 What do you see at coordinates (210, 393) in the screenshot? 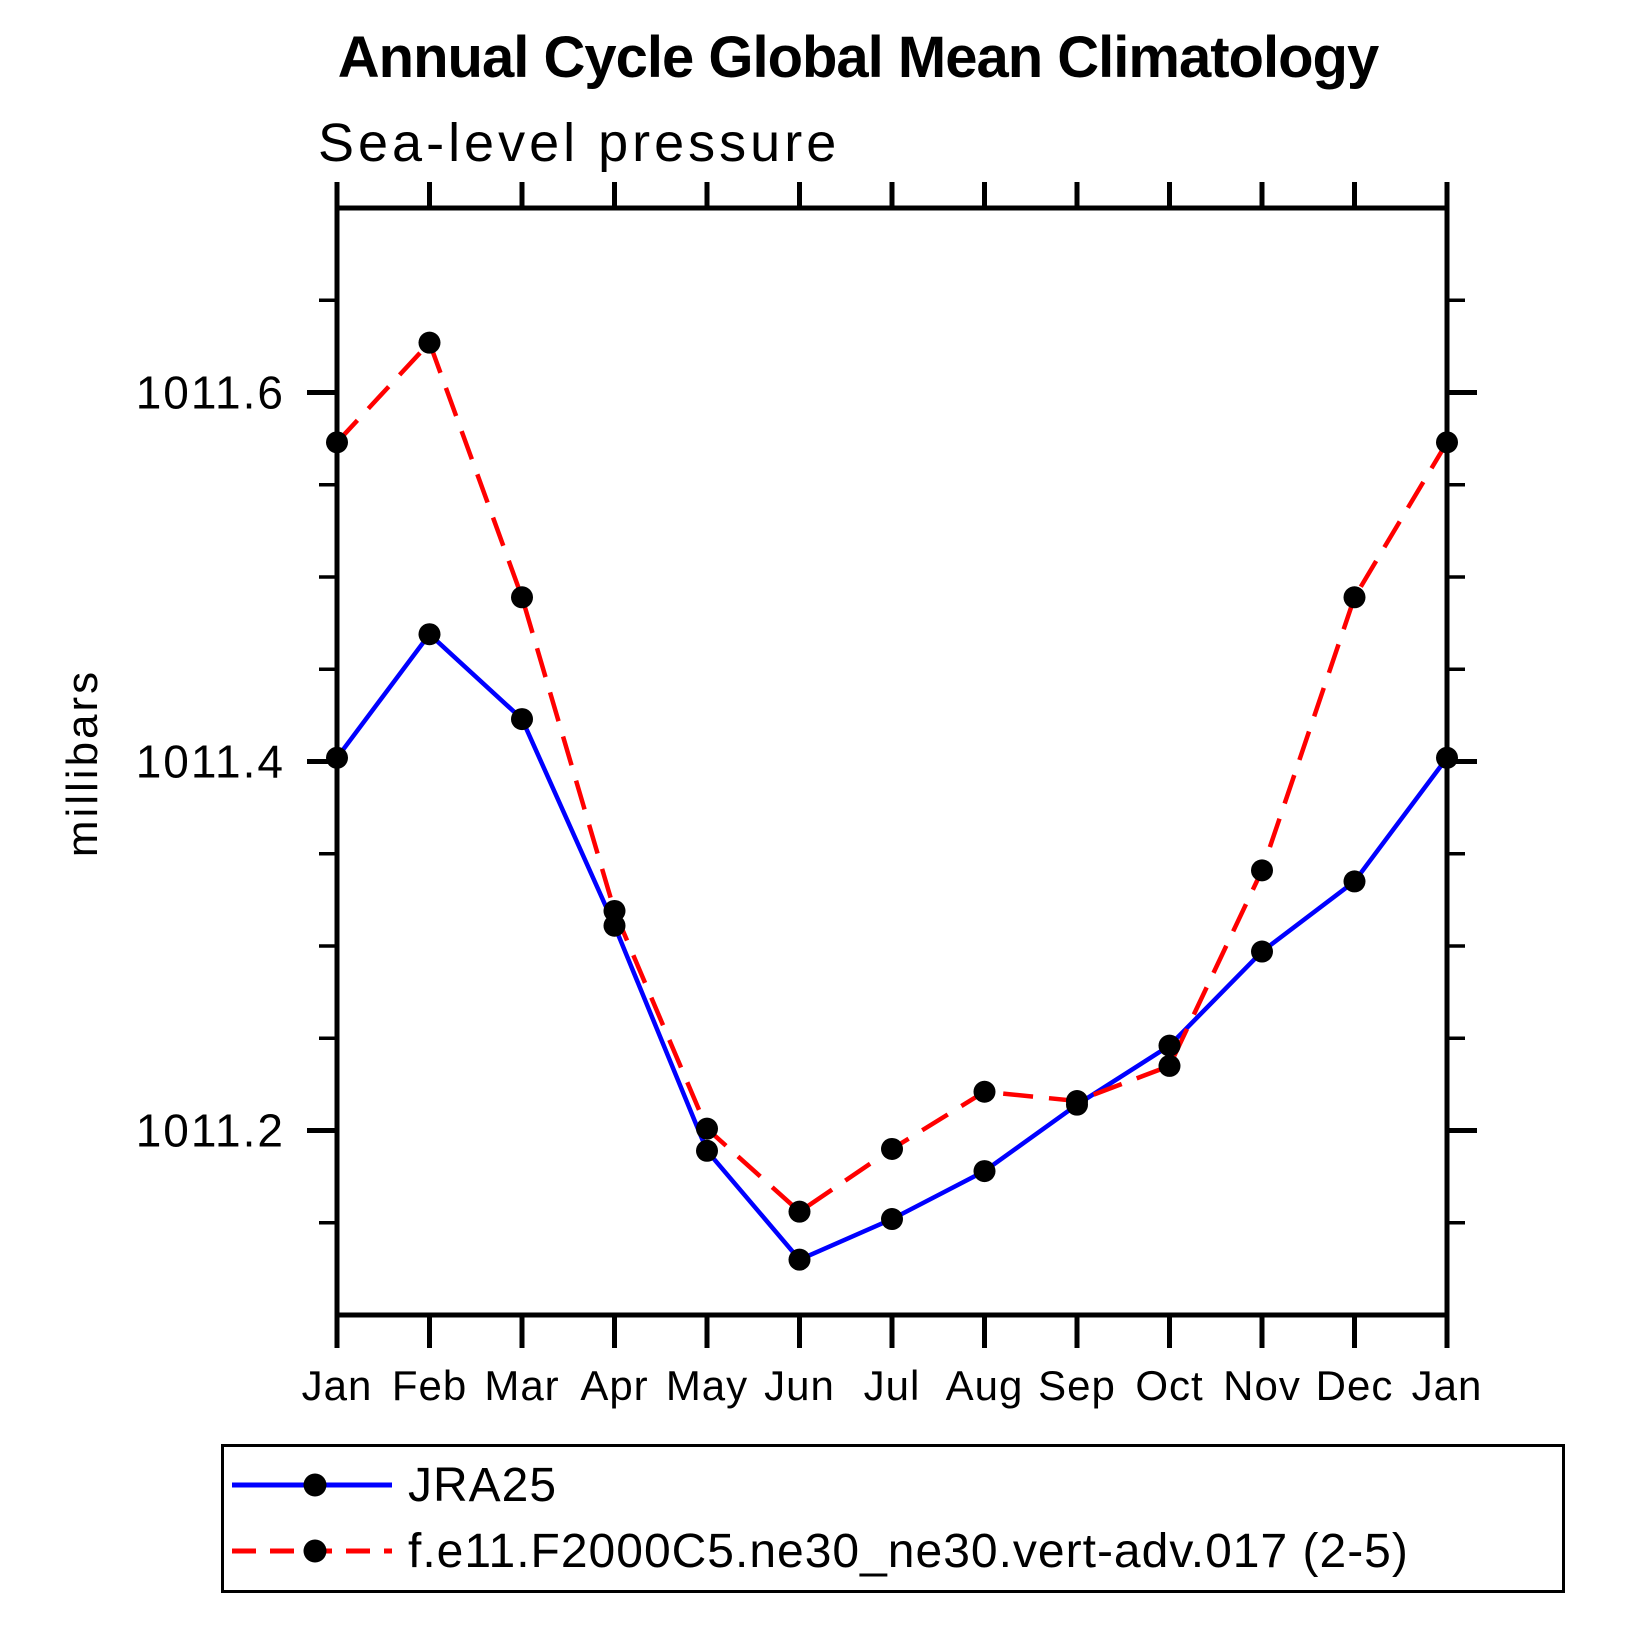
I see `y-tick-label: 1011.6` at bounding box center [210, 393].